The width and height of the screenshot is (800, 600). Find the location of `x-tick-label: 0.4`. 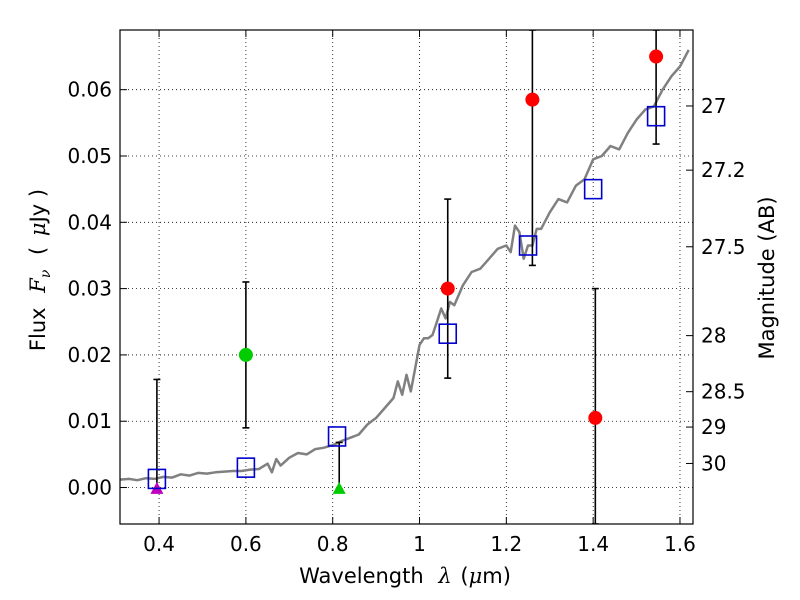

x-tick-label: 0.4 is located at coordinates (159, 544).